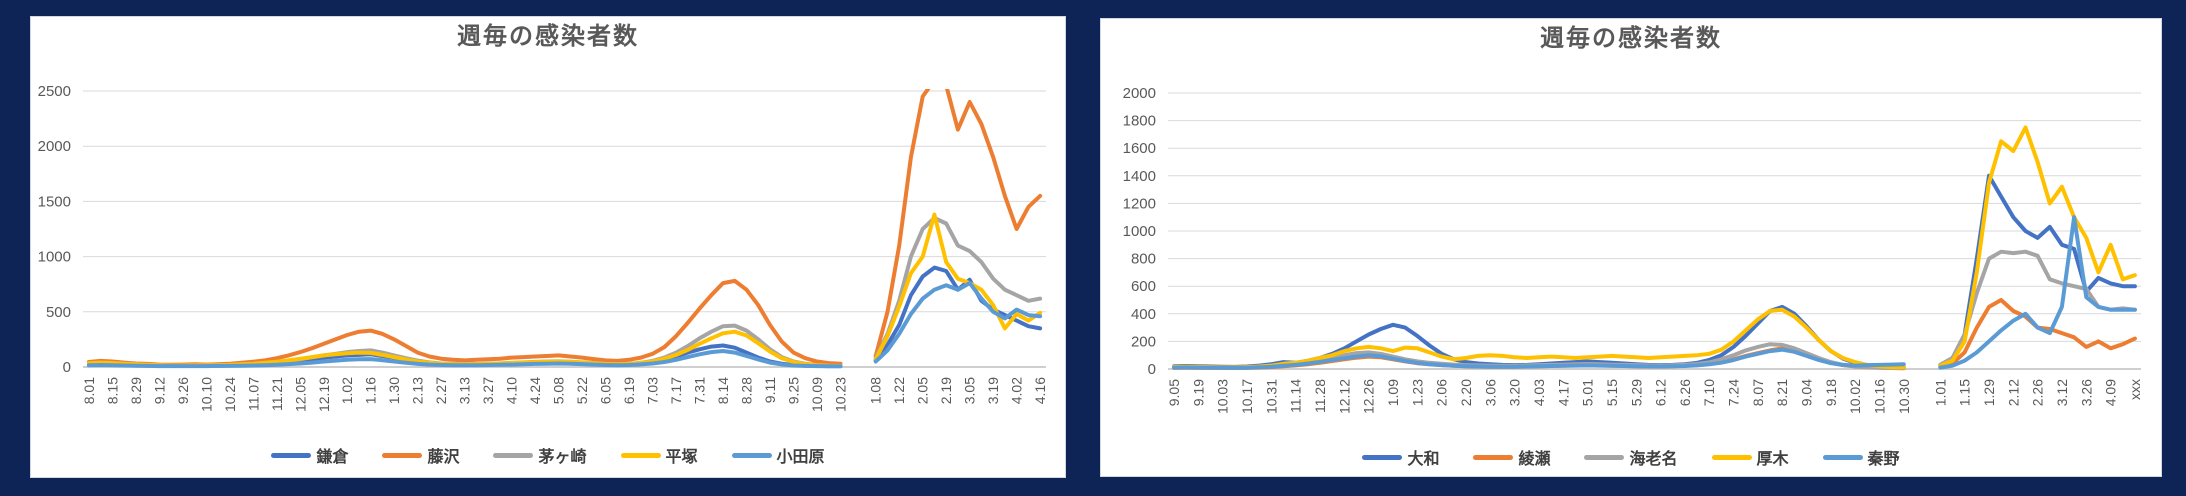  What do you see at coordinates (1807, 392) in the screenshot?
I see `x-tick-label: 9.04` at bounding box center [1807, 392].